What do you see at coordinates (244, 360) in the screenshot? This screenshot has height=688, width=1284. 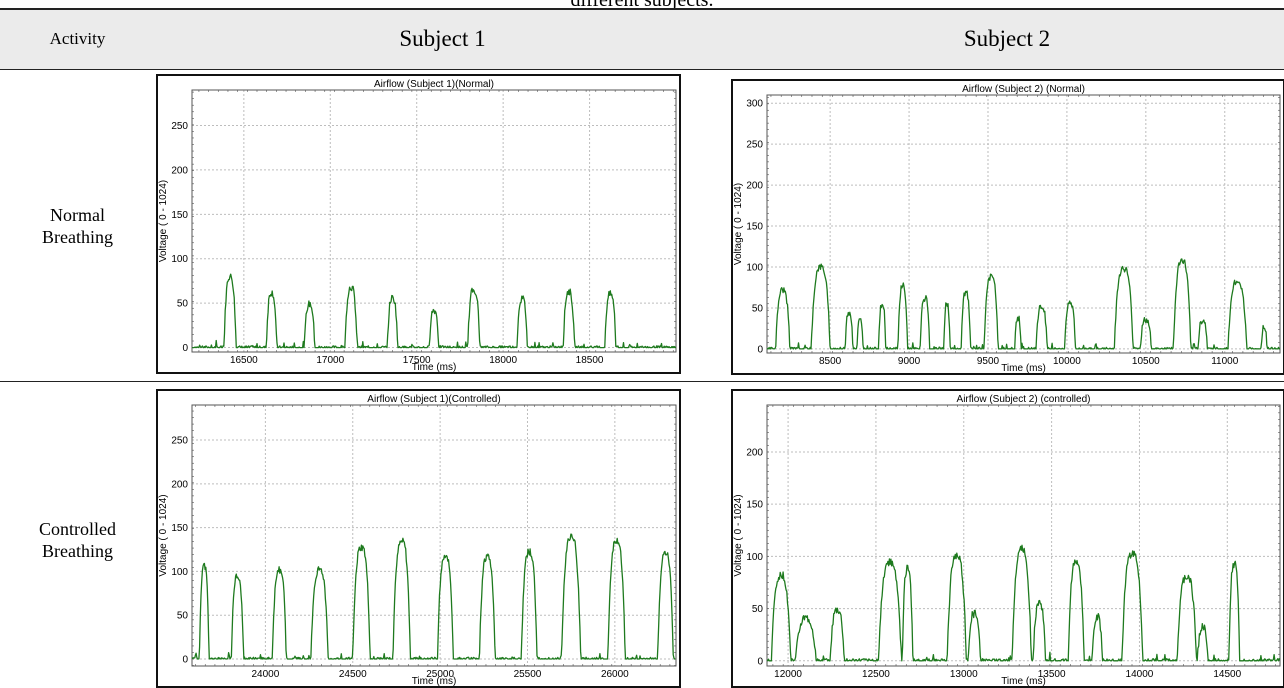 I see `x-tick-label: 16500` at bounding box center [244, 360].